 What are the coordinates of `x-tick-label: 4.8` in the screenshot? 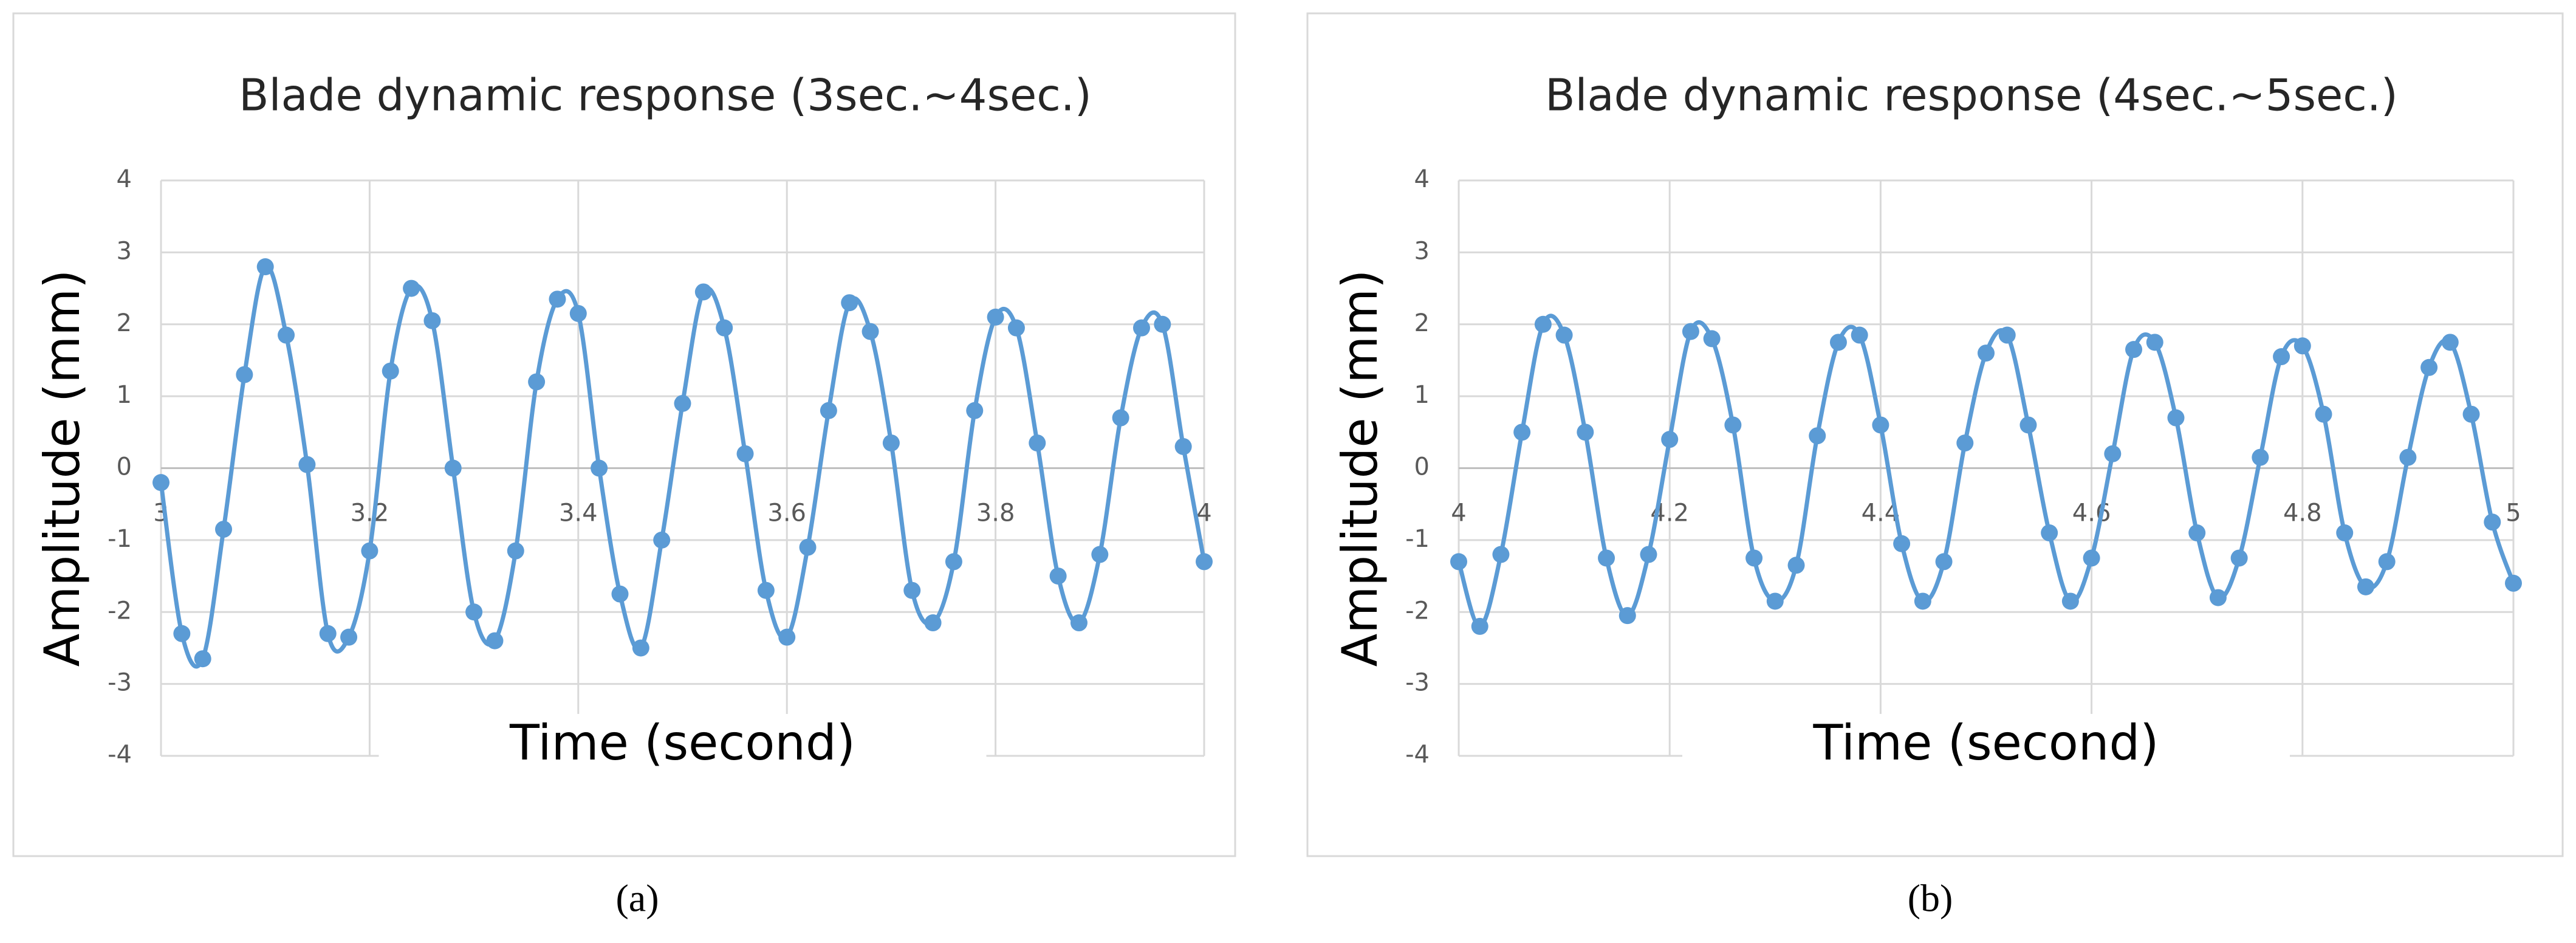 It's located at (2302, 513).